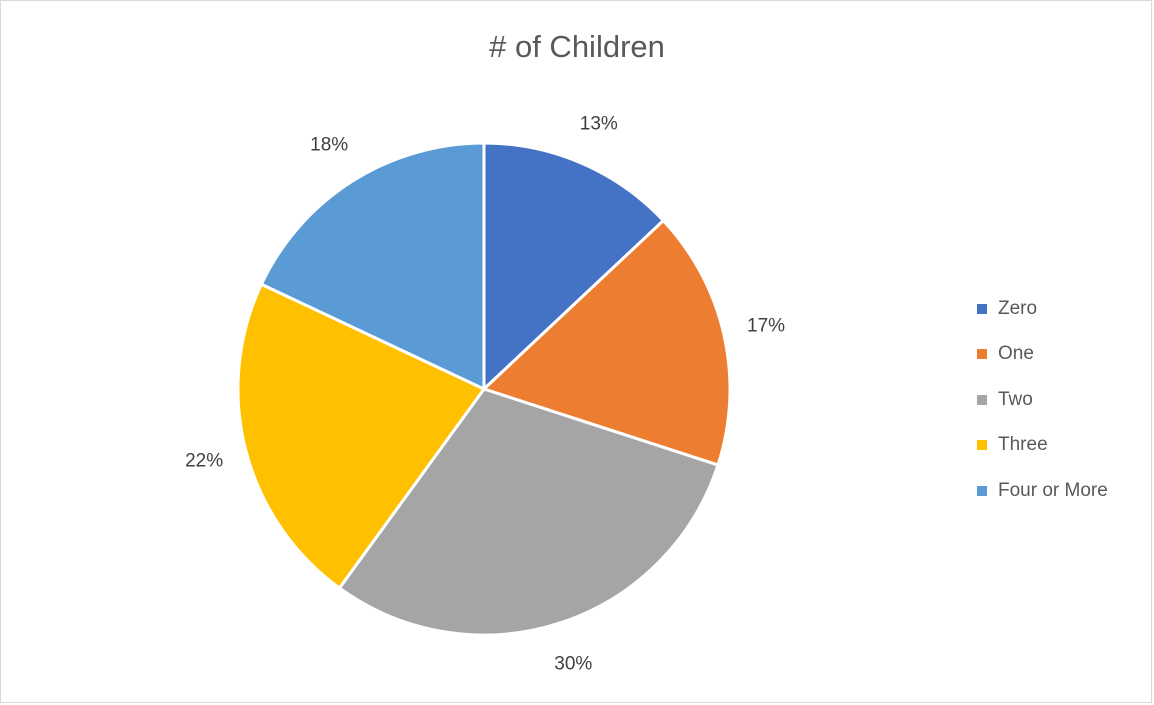  Describe the element at coordinates (1018, 308) in the screenshot. I see `legend-label: Zero` at that location.